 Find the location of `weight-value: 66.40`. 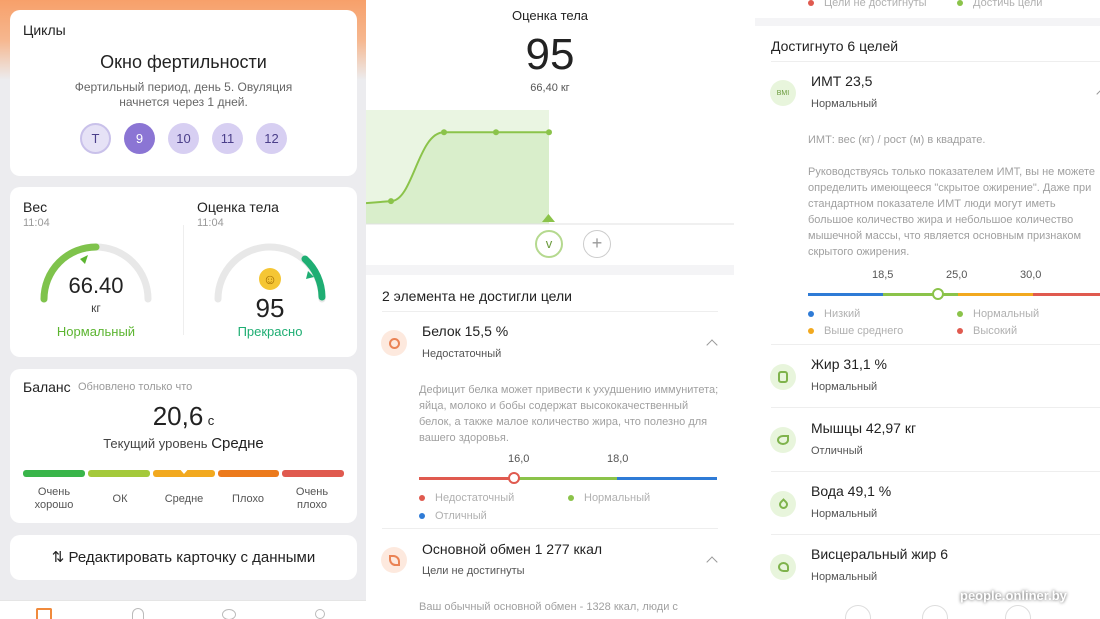

weight-value: 66.40 is located at coordinates (96, 285).